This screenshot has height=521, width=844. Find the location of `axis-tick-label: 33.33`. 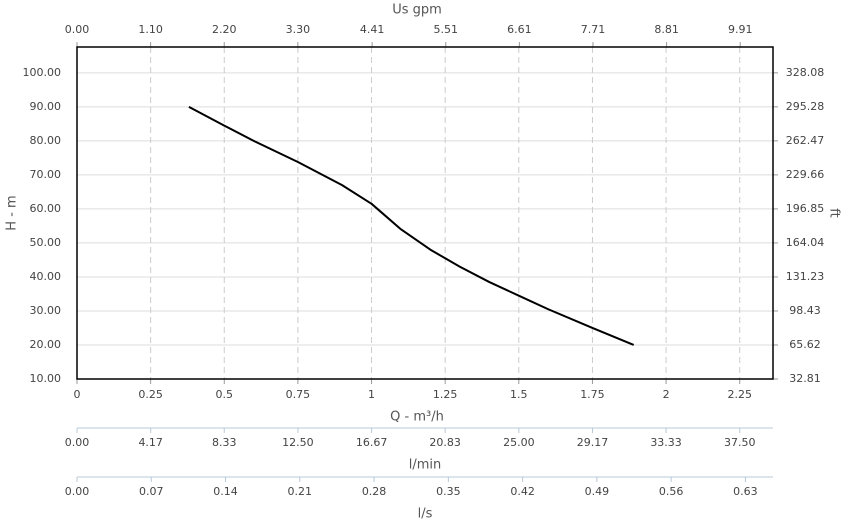

axis-tick-label: 33.33 is located at coordinates (666, 442).